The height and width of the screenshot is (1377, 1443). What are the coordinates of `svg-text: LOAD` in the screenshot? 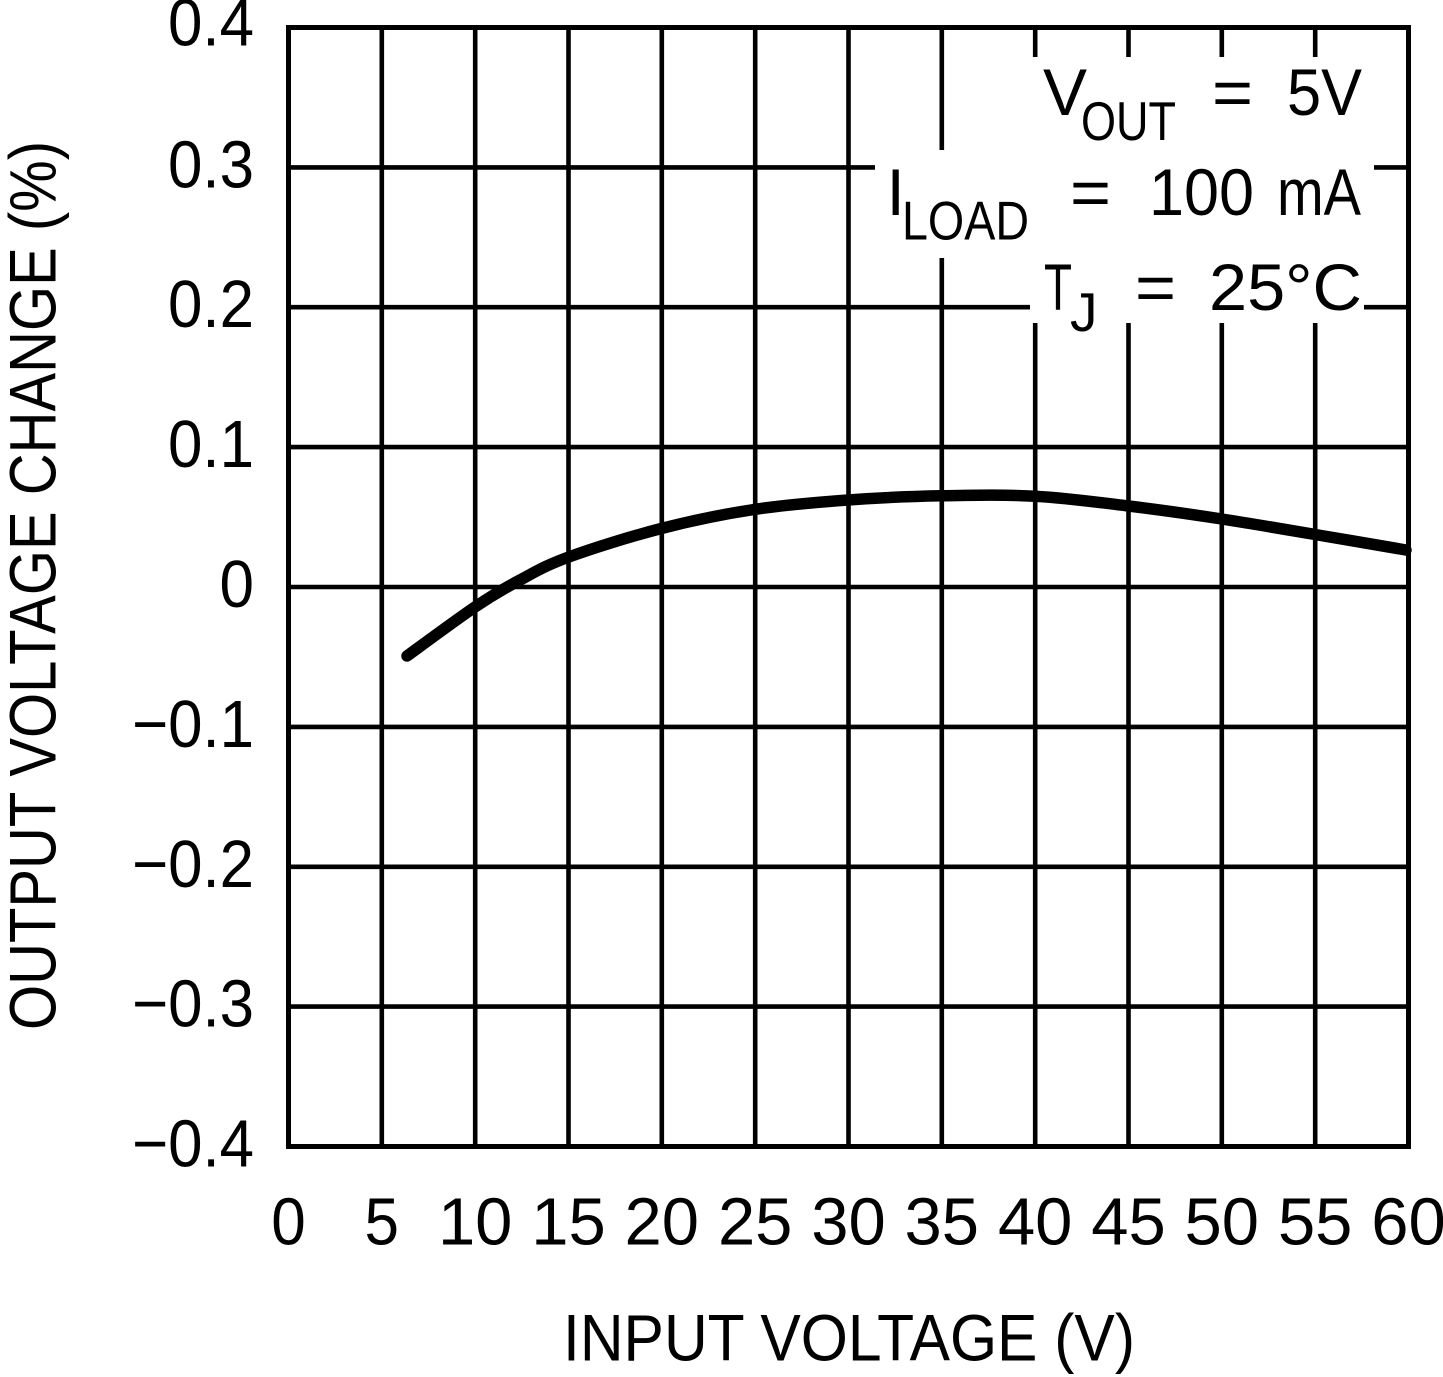 It's located at (965, 221).